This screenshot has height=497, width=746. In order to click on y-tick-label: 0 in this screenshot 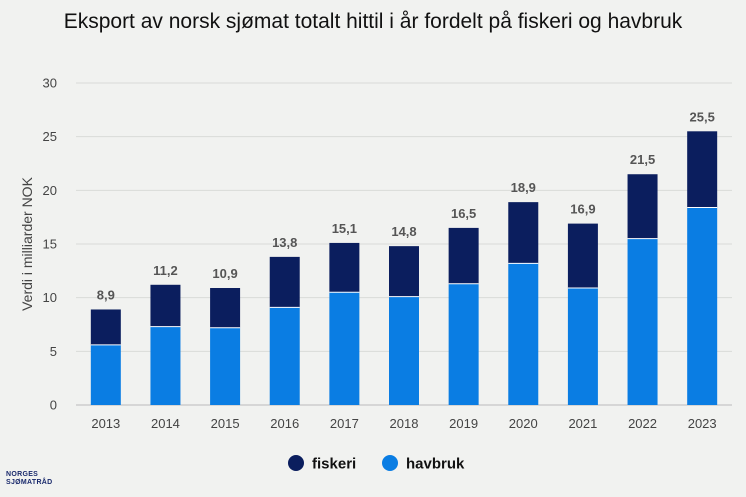, I will do `click(53, 405)`.